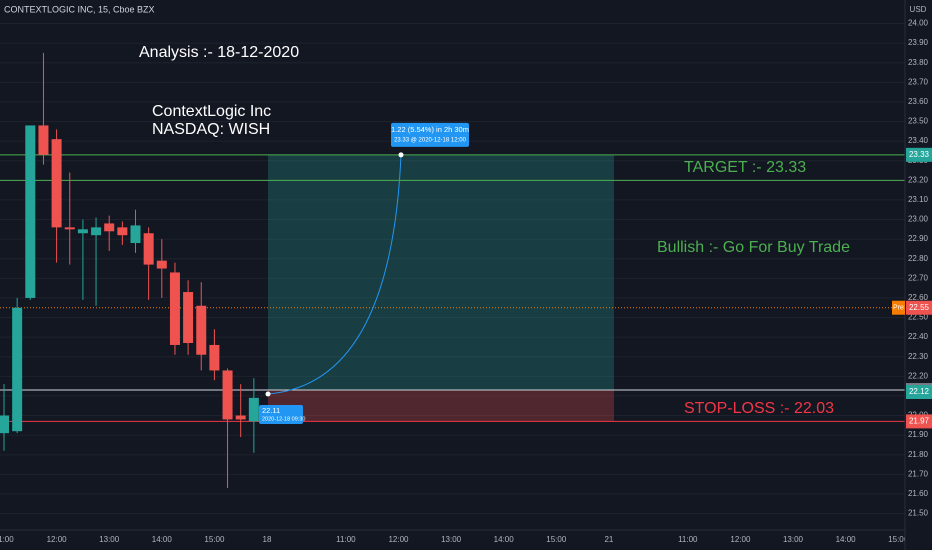  What do you see at coordinates (918, 179) in the screenshot?
I see `y-tick-label: 23.20` at bounding box center [918, 179].